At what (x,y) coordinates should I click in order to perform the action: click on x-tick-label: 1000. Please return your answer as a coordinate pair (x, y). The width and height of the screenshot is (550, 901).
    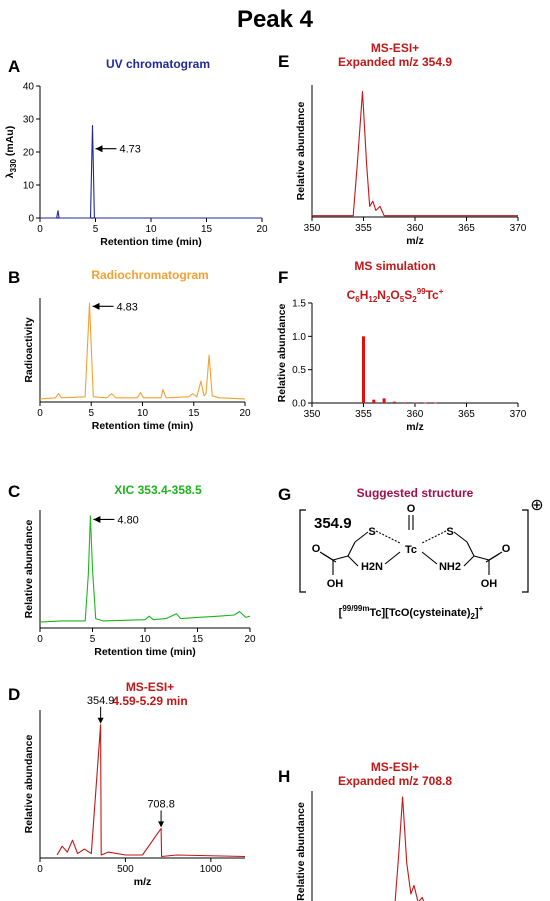
    Looking at the image, I should click on (211, 869).